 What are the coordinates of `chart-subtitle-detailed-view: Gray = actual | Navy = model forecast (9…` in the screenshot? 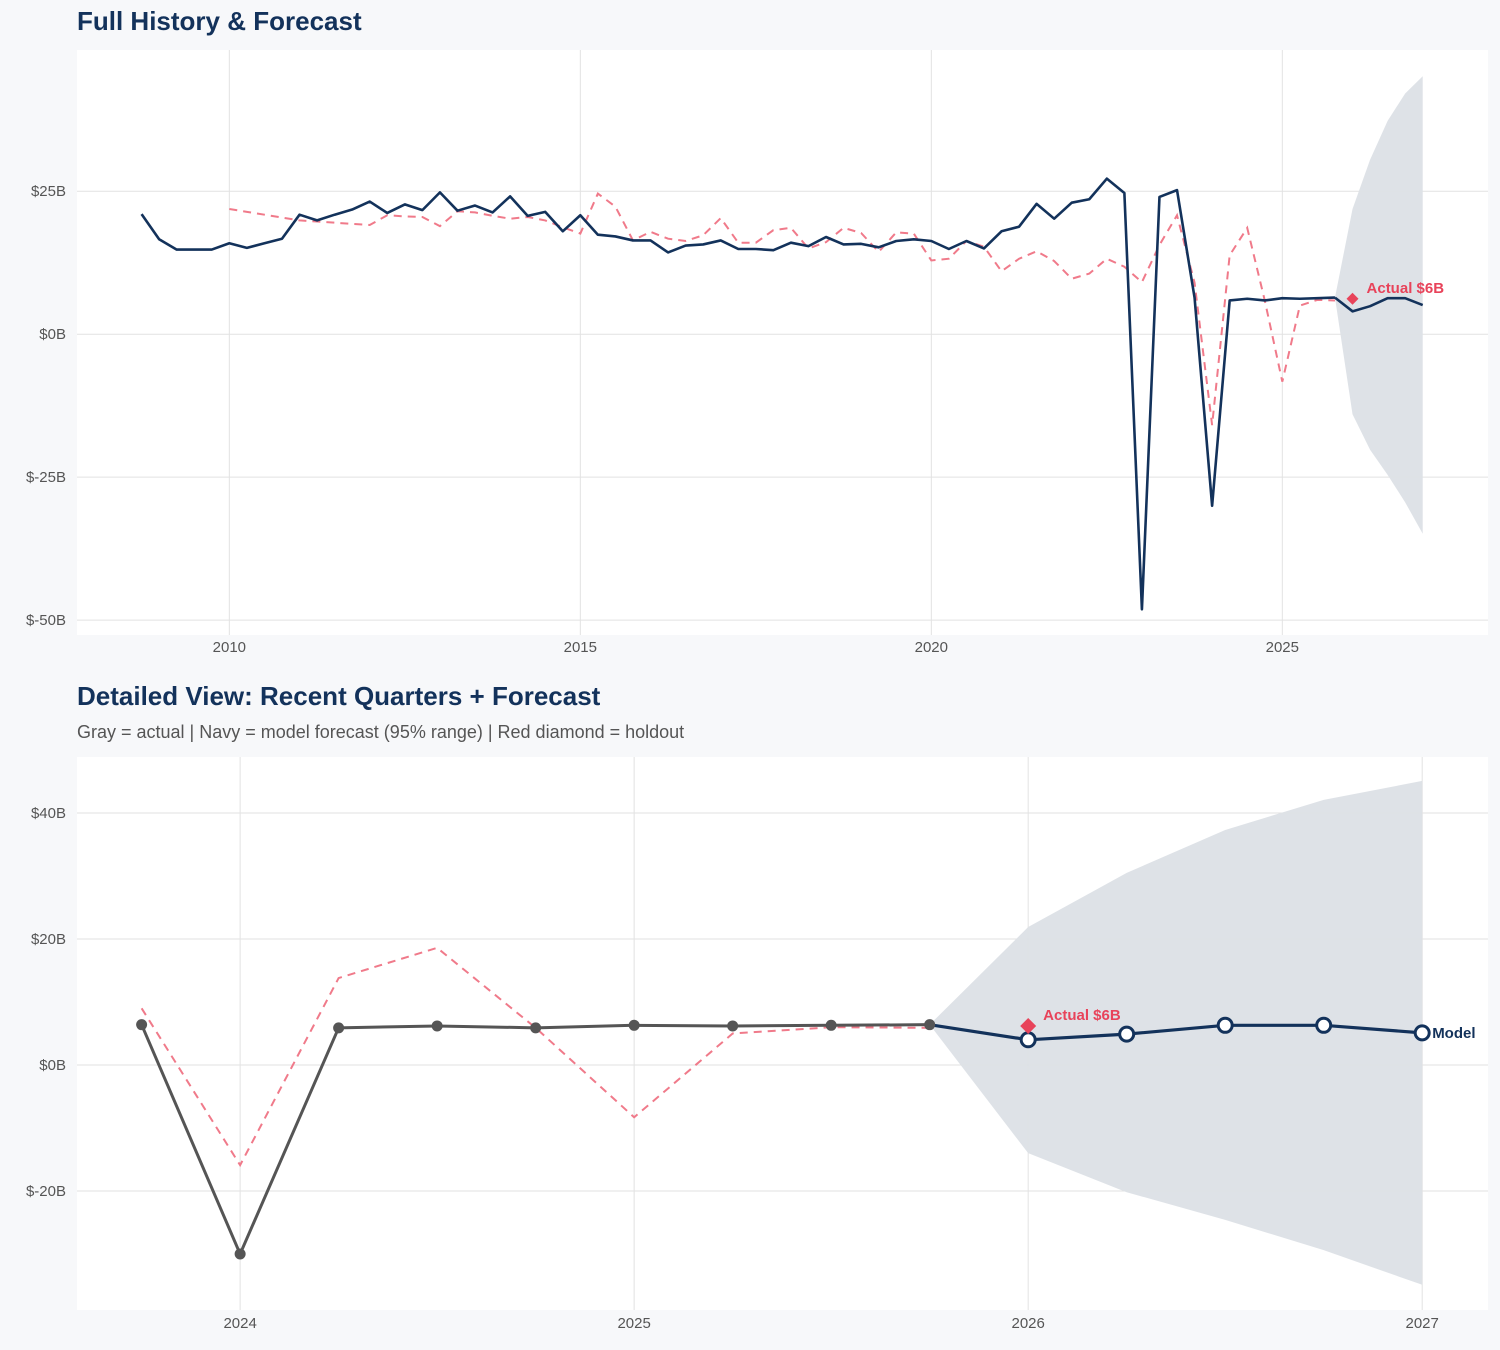 It's located at (381, 732).